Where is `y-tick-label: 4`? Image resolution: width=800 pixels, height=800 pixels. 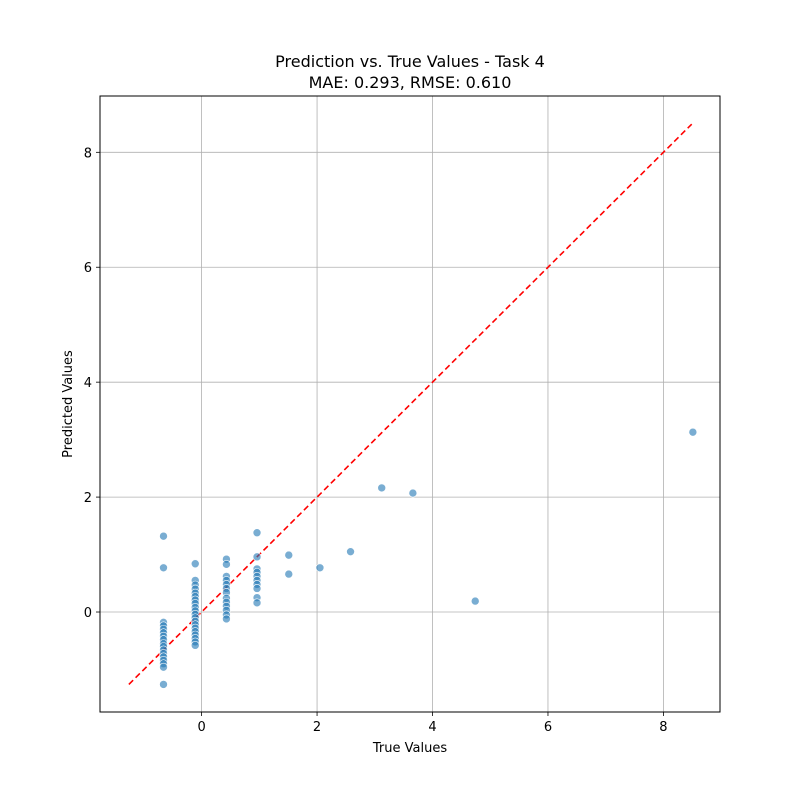
y-tick-label: 4 is located at coordinates (88, 383).